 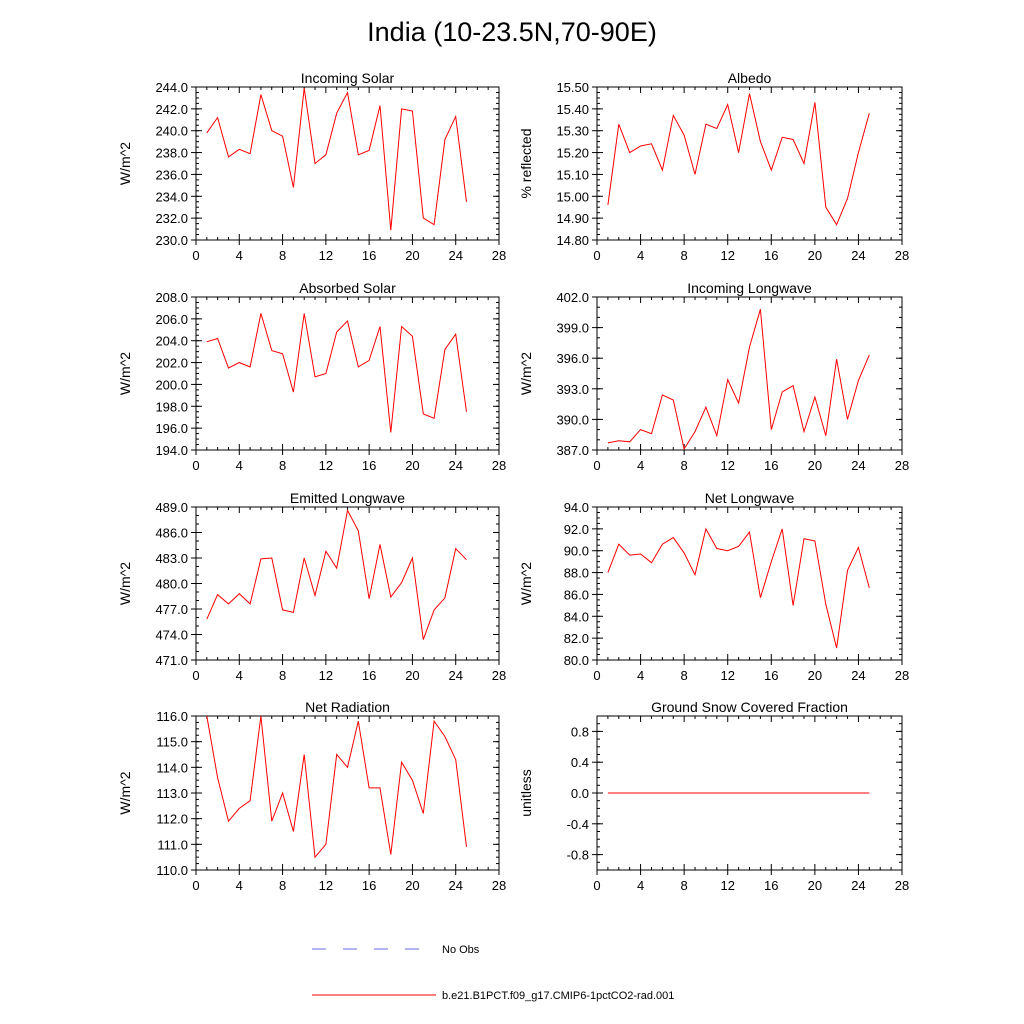 I want to click on series-line-incoming-longwave, so click(x=738, y=380).